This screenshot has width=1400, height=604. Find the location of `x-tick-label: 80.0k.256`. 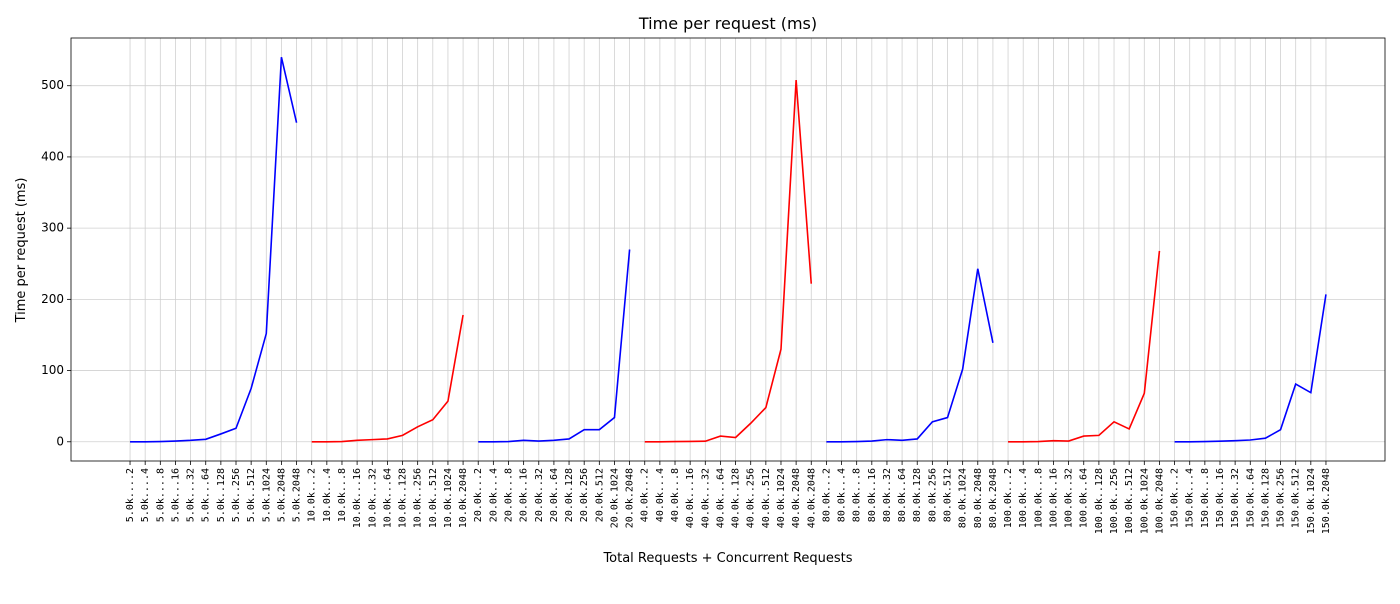

x-tick-label: 80.0k.256 is located at coordinates (932, 495).